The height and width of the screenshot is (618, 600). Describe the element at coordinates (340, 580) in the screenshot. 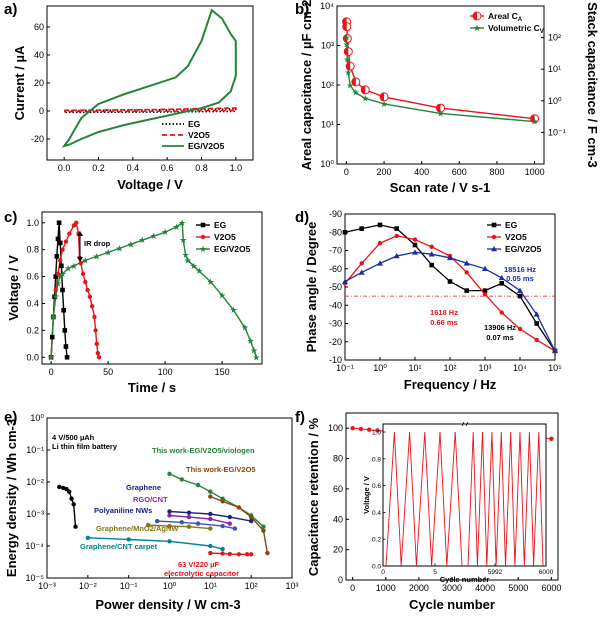

I see `panel-f-ytick-label-0: 0` at that location.